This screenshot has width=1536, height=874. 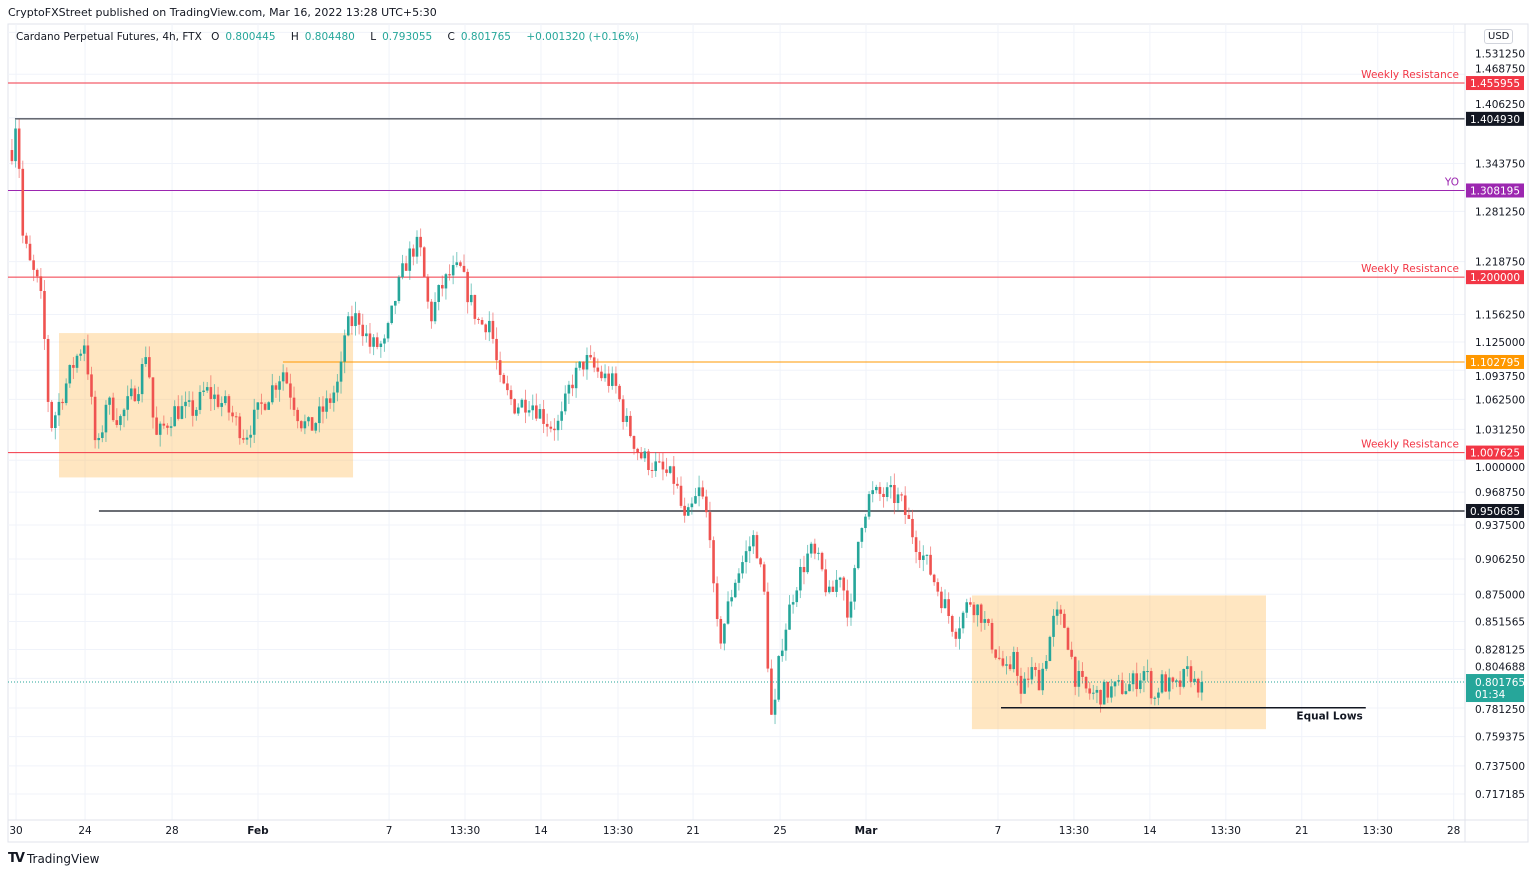 I want to click on level-price-label: 1.102795, so click(x=1495, y=363).